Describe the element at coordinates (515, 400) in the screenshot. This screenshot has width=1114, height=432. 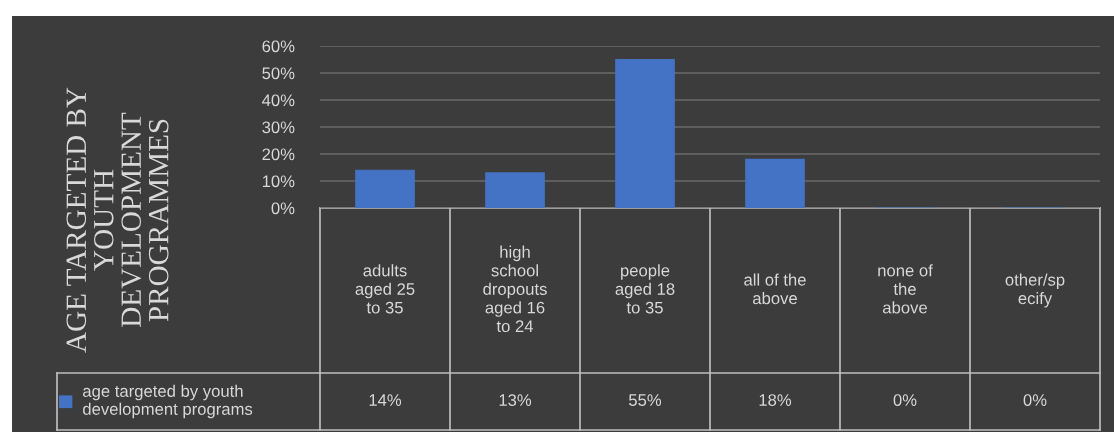
I see `data-label: 13%` at that location.